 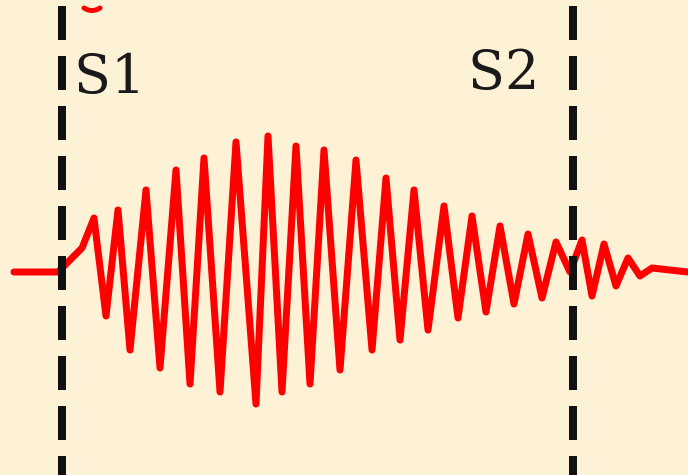 I want to click on top-edge-mark, so click(x=92, y=9).